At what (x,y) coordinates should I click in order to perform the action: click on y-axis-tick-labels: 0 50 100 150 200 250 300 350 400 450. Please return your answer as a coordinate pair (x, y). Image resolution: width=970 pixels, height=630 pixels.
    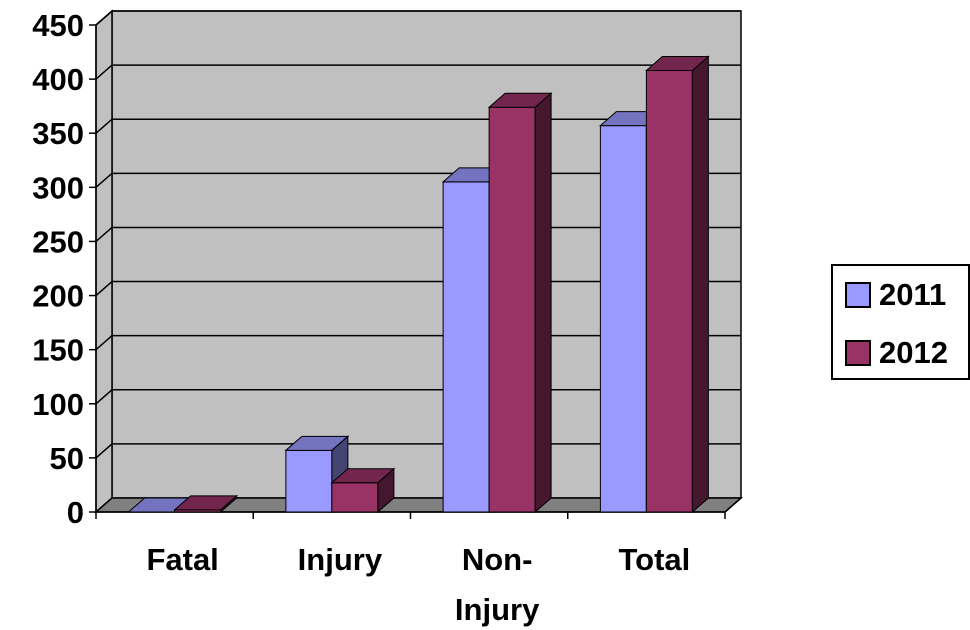
    Looking at the image, I should click on (58, 269).